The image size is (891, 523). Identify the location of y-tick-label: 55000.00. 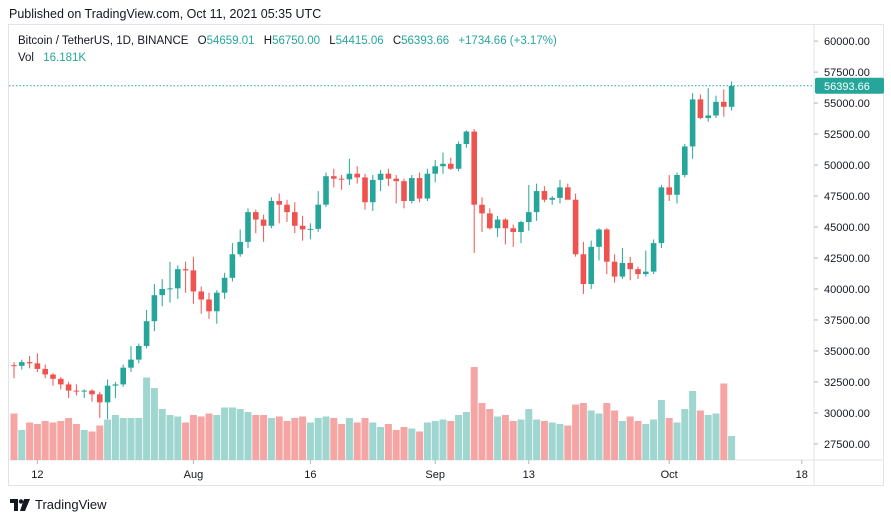
(847, 104).